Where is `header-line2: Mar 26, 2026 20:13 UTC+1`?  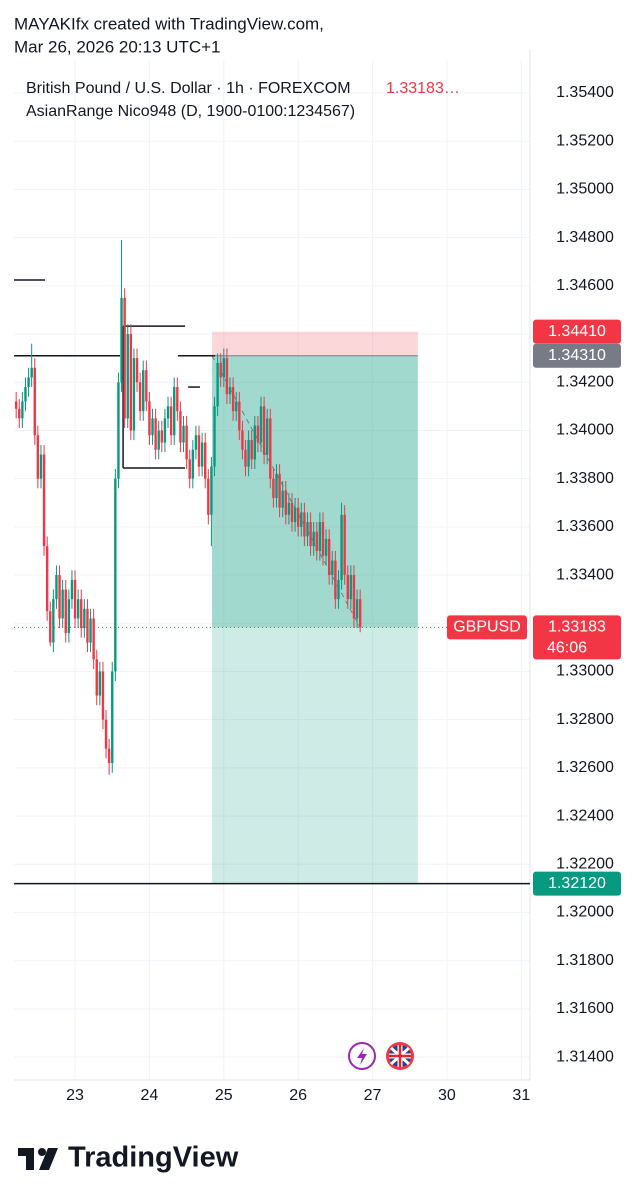 header-line2: Mar 26, 2026 20:13 UTC+1 is located at coordinates (117, 46).